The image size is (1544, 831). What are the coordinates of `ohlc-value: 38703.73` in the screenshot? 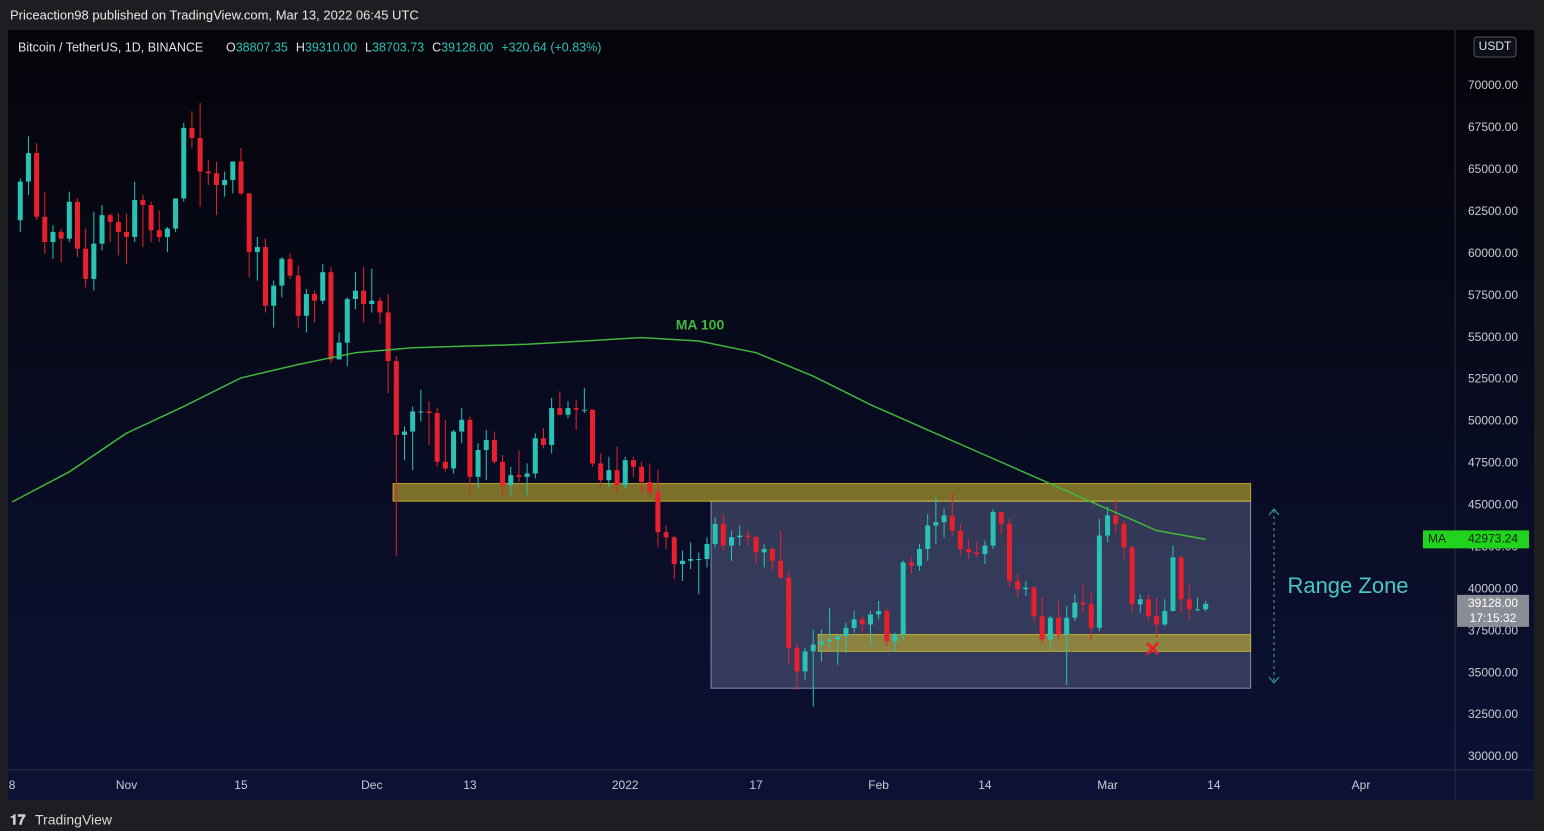 It's located at (398, 47).